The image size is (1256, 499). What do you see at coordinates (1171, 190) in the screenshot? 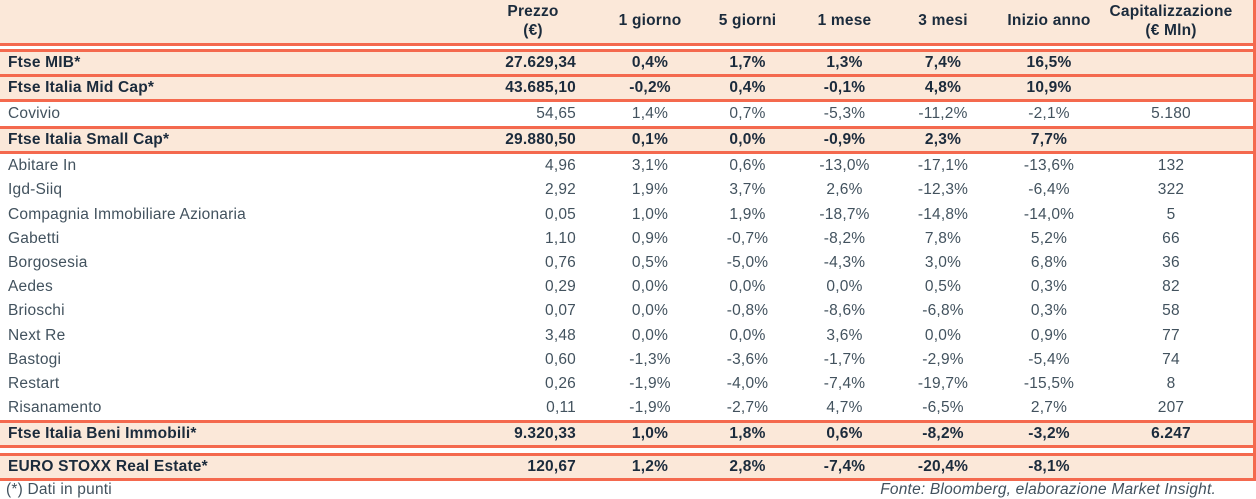
I see `cell-capitalizzazione: 322` at bounding box center [1171, 190].